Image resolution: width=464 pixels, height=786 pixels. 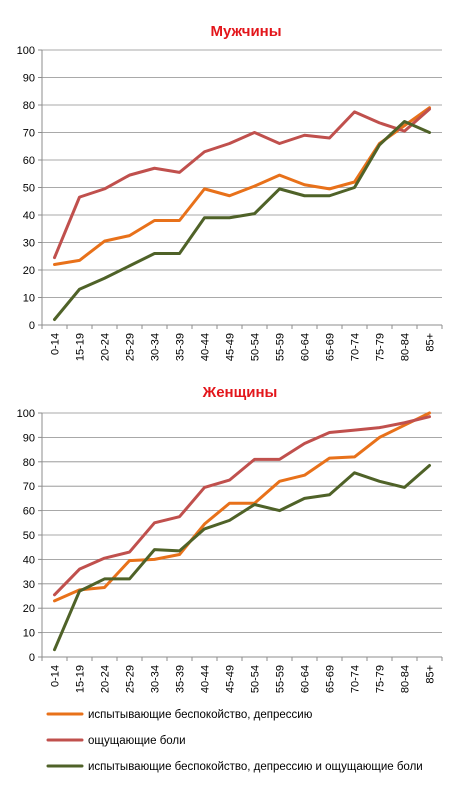 I want to click on chart-title: Мужчины, so click(x=245, y=31).